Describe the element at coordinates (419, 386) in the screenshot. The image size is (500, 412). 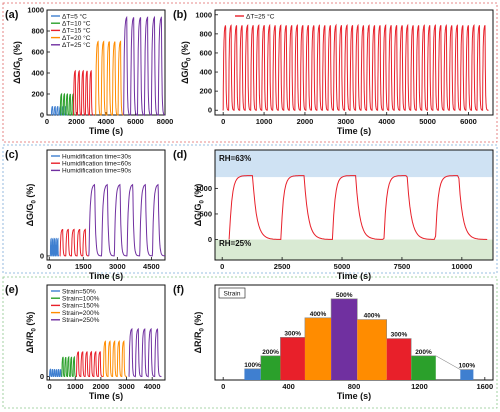
I see `x-tick-label: 1200` at that location.